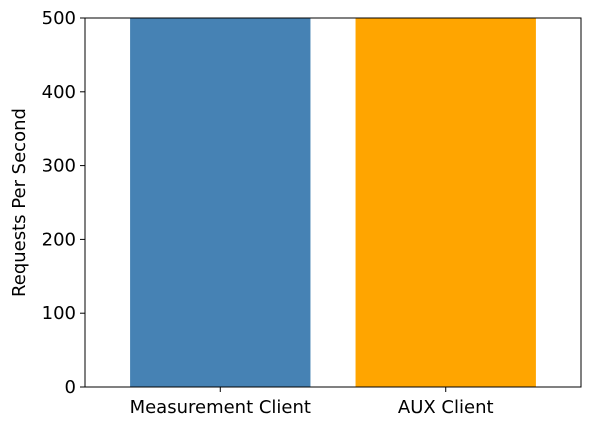 This screenshot has height=427, width=591. What do you see at coordinates (312, 402) in the screenshot?
I see `x-axis: Measurement Client AUX Client` at bounding box center [312, 402].